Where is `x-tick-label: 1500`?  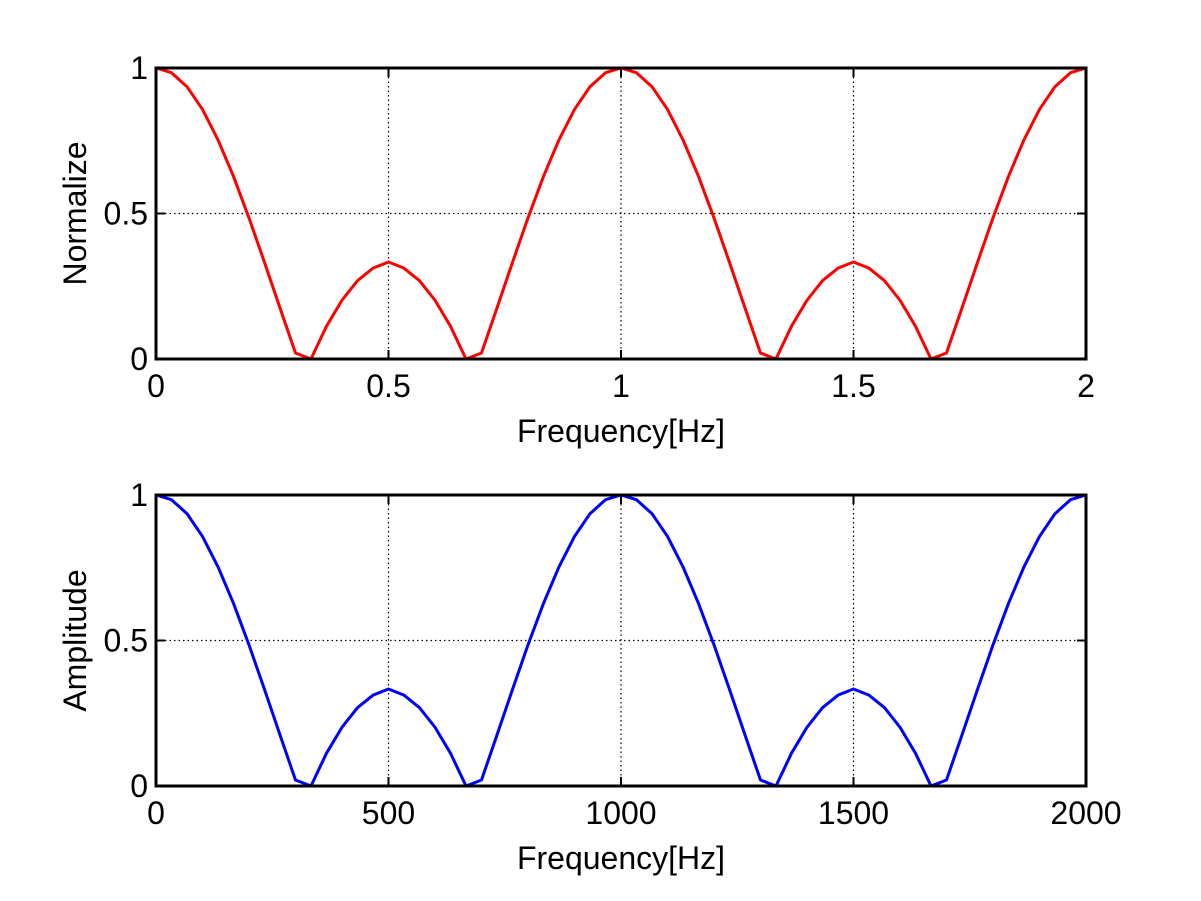 x-tick-label: 1500 is located at coordinates (853, 813).